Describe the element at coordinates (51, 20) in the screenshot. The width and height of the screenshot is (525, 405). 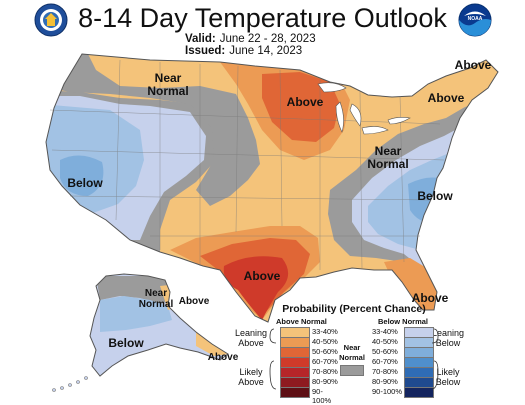
I see `commerce-seal-logo` at that location.